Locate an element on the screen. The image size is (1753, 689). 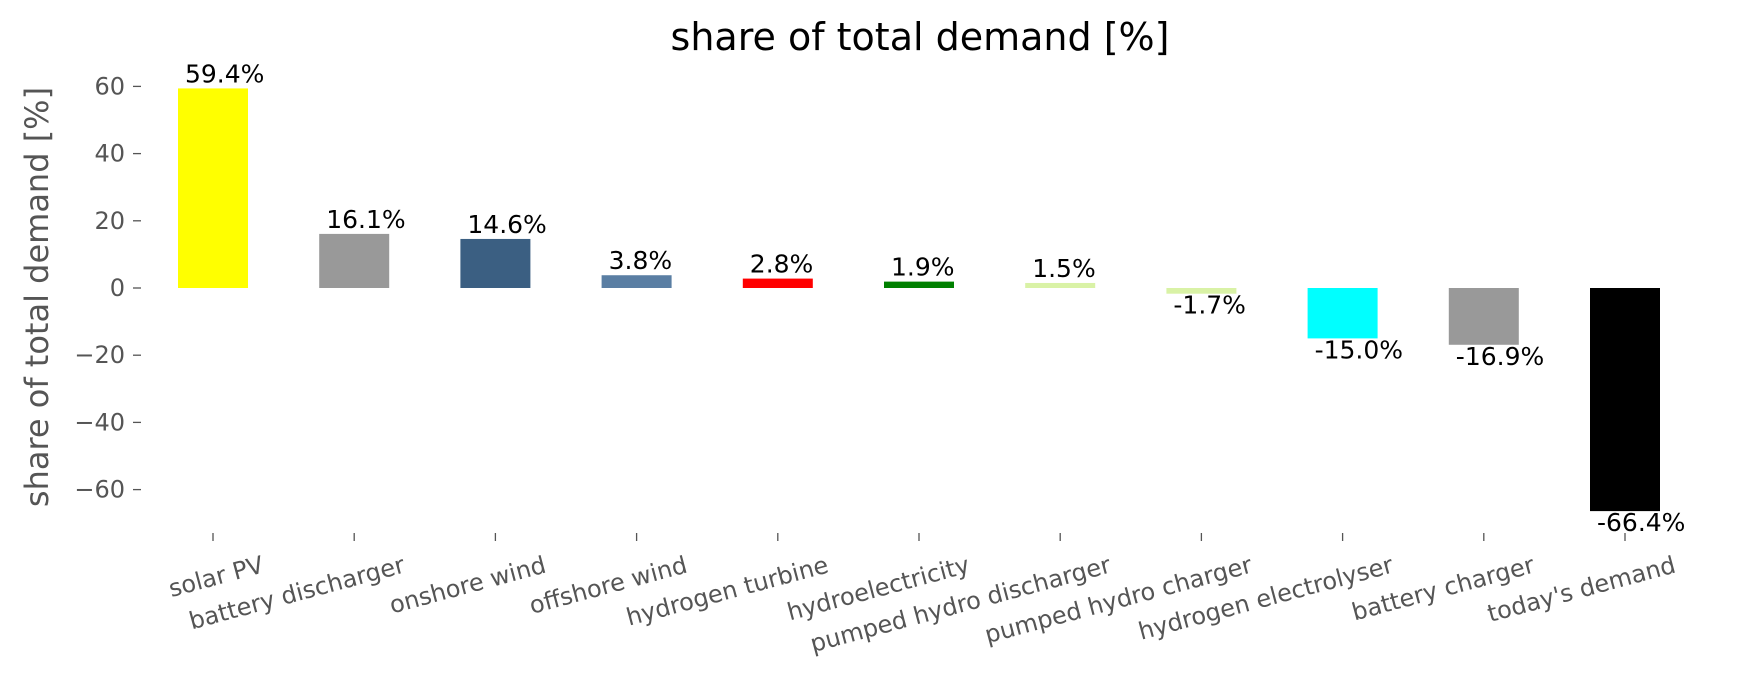
y-axis-label: share of total demand [%] is located at coordinates (37, 297).